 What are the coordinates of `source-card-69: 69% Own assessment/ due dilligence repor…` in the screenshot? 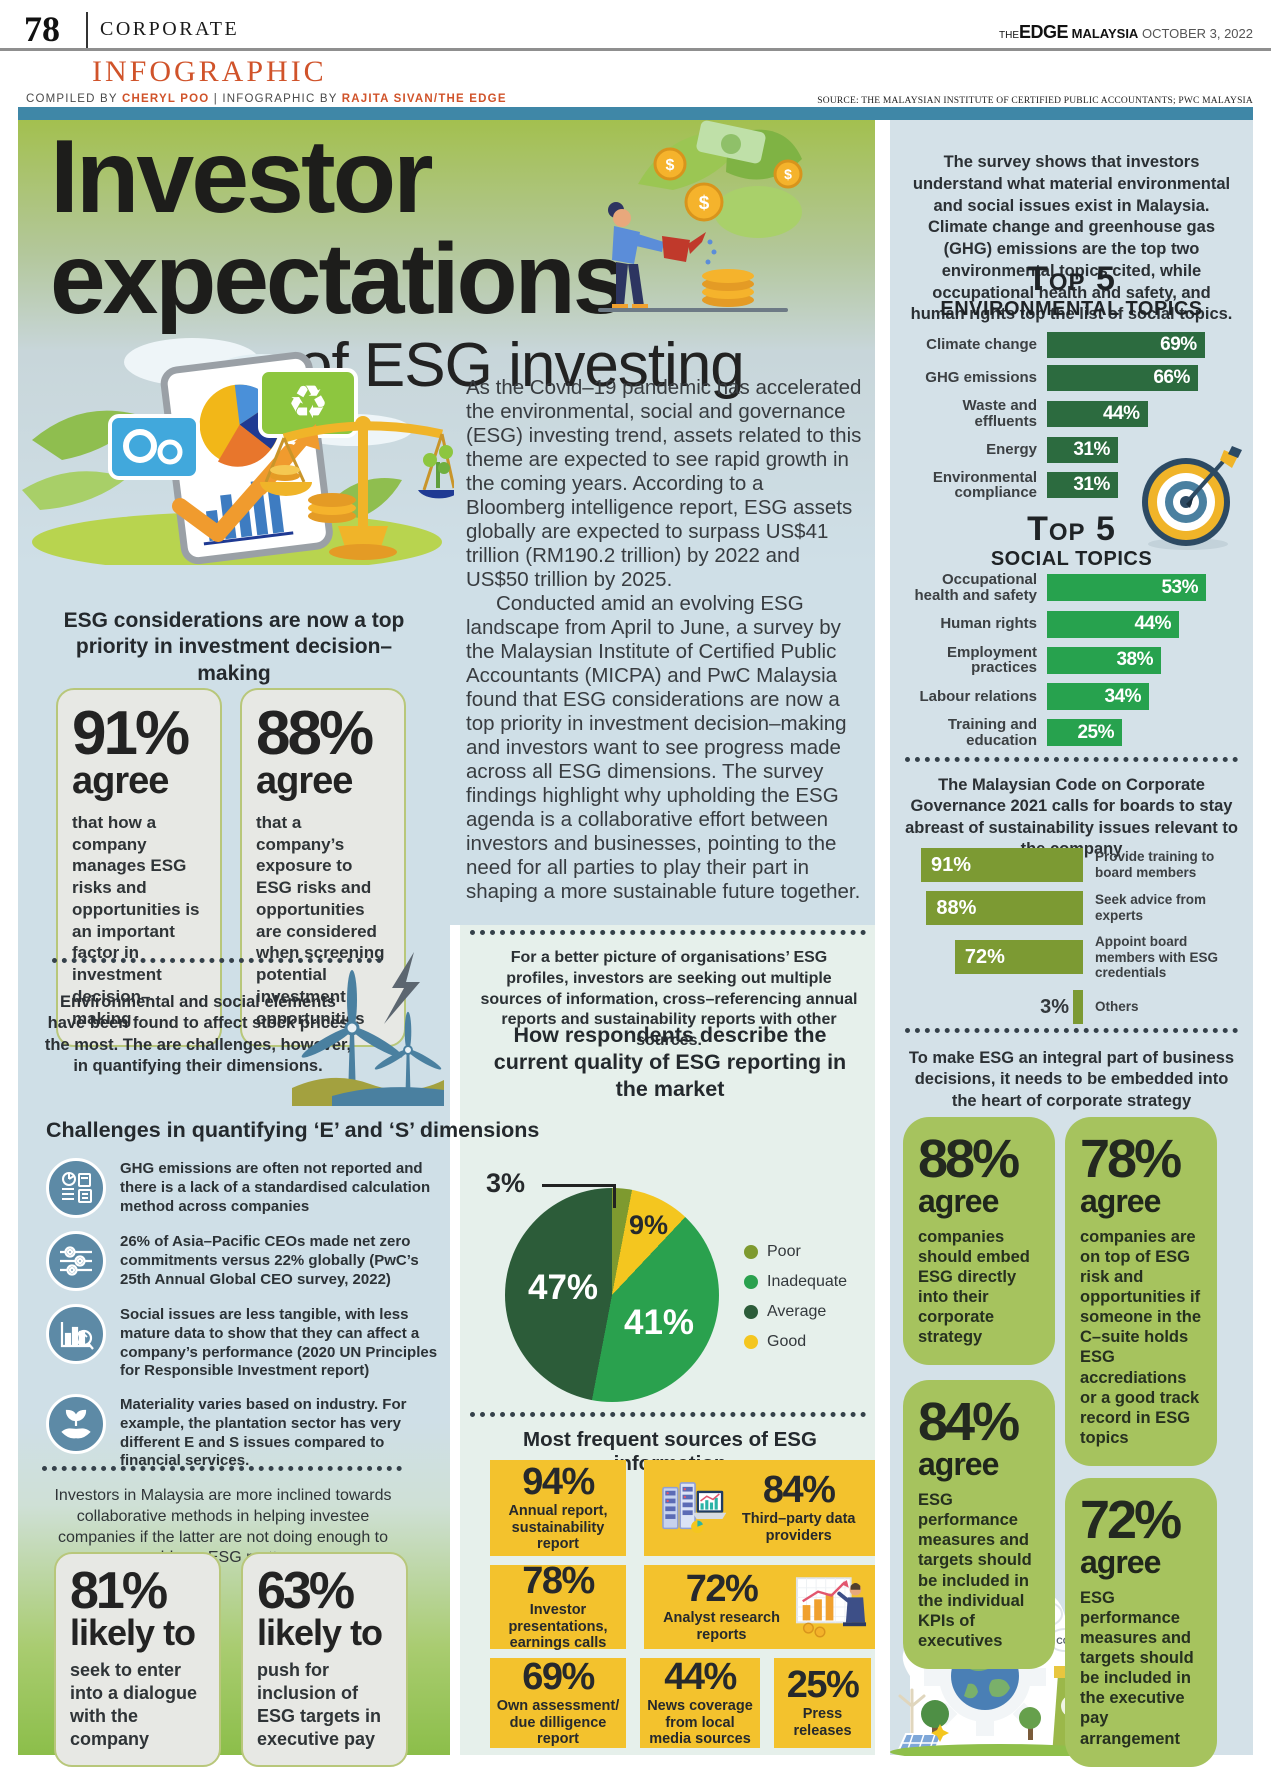 It's located at (558, 1703).